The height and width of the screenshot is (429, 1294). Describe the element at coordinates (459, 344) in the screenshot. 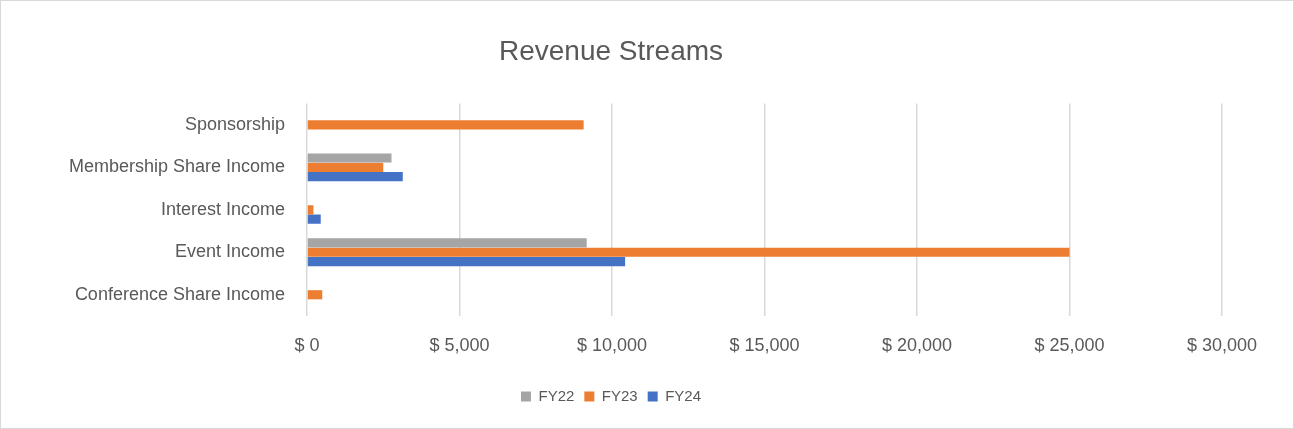

I see `x-tick-label: $ 5,000` at that location.